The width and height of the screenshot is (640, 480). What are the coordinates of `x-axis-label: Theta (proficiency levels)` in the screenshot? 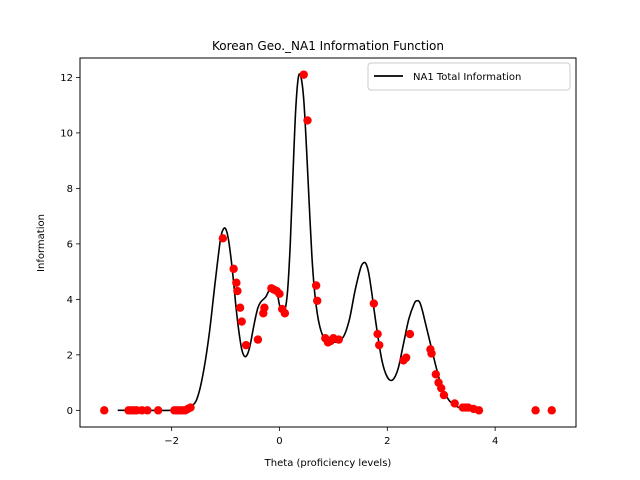 It's located at (328, 463).